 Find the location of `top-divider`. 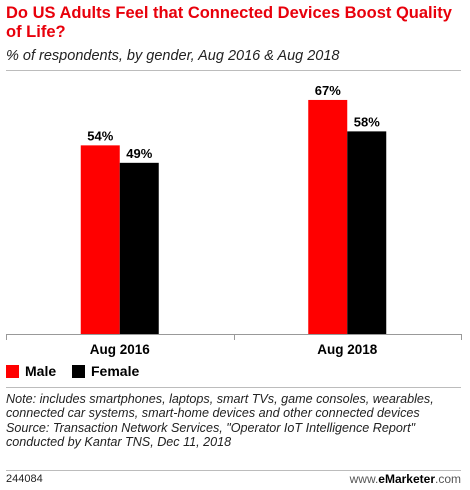

top-divider is located at coordinates (233, 70).